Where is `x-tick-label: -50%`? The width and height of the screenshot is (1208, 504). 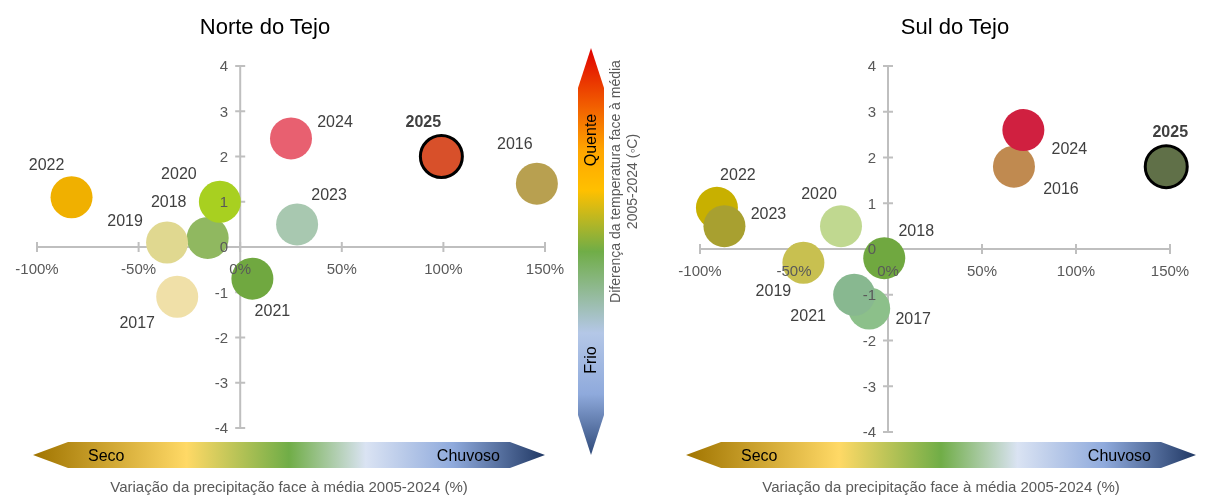 x-tick-label: -50% is located at coordinates (139, 268).